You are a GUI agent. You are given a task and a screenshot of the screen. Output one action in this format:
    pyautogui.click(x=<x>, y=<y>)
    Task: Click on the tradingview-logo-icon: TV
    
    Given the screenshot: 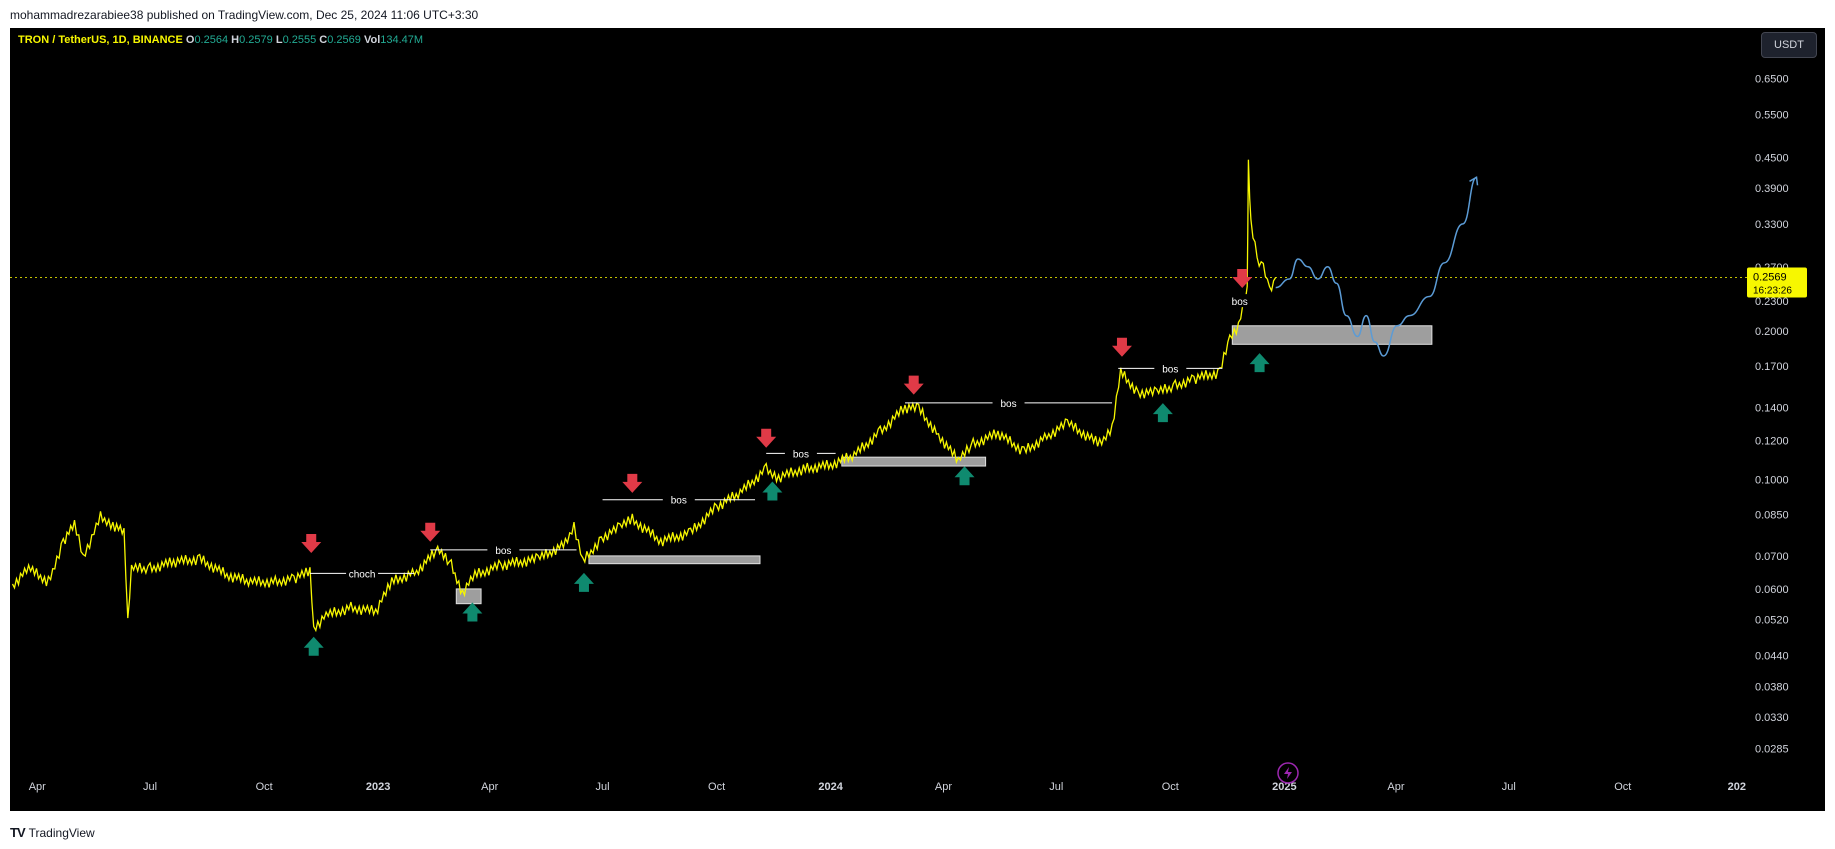 What is the action you would take?
    pyautogui.click(x=18, y=832)
    